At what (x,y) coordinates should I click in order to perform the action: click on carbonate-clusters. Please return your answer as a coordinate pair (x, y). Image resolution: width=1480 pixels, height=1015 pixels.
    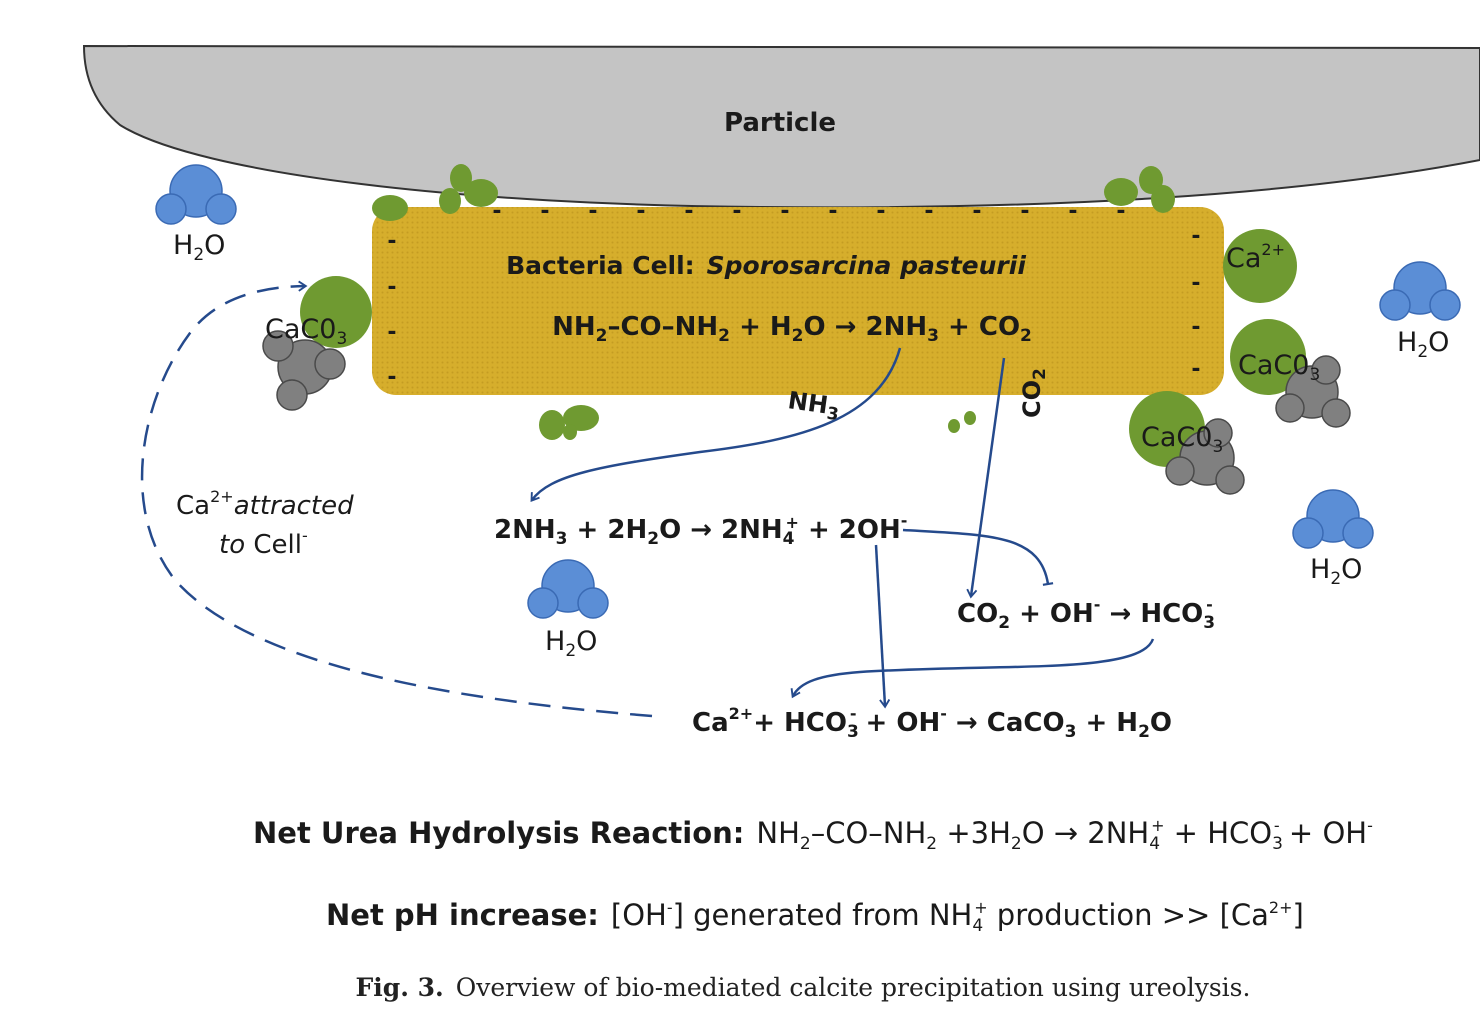
    Looking at the image, I should click on (806, 412).